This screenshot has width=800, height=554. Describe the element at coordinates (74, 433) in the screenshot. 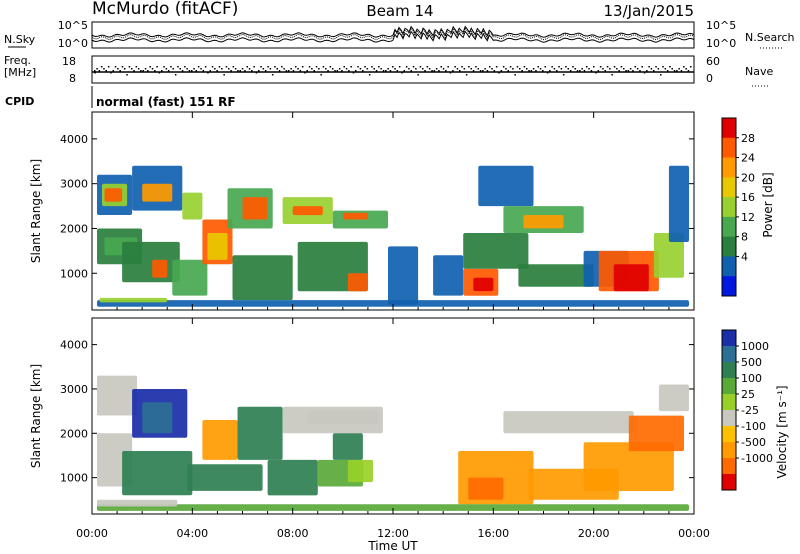

I see `y-tick-label: 2000` at that location.